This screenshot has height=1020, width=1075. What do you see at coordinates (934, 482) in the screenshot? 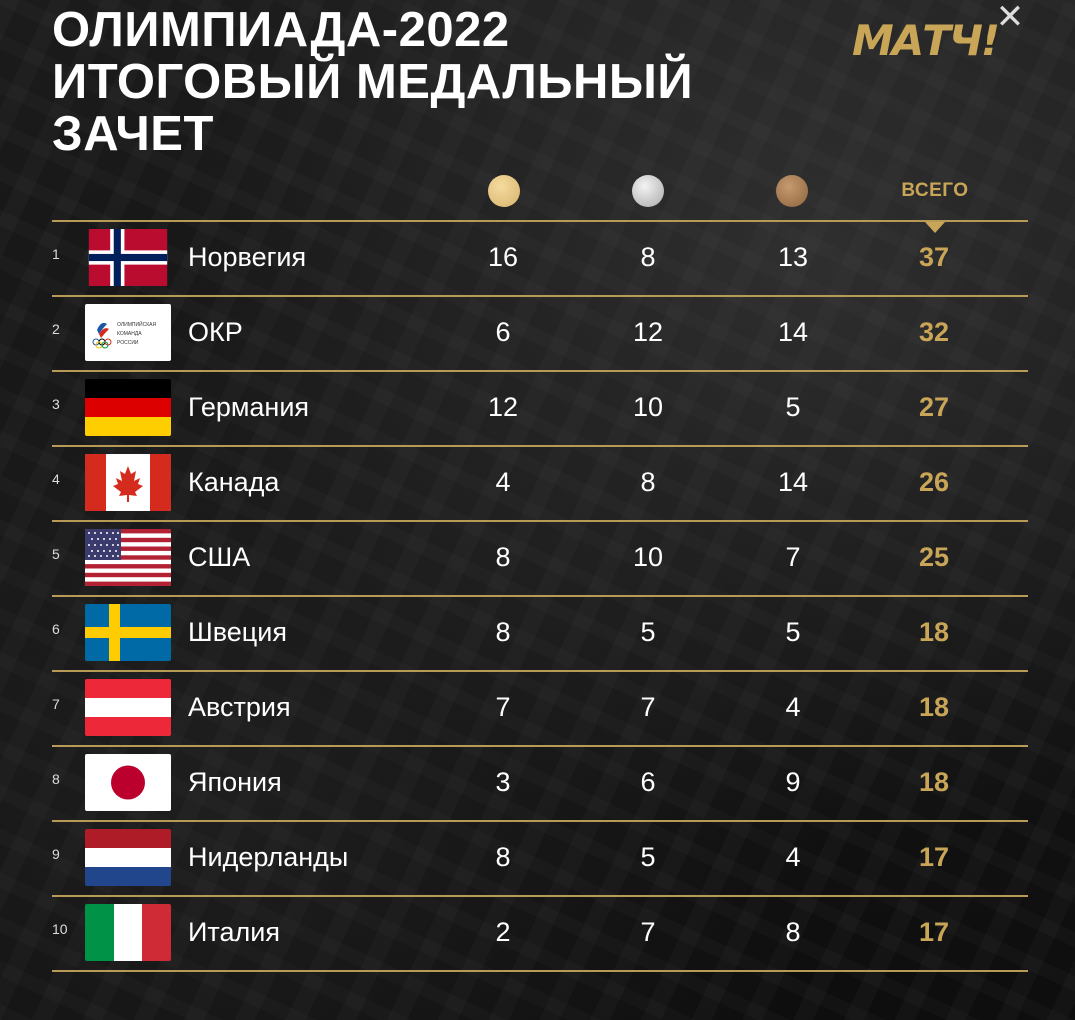
I see `total-count: 26` at bounding box center [934, 482].